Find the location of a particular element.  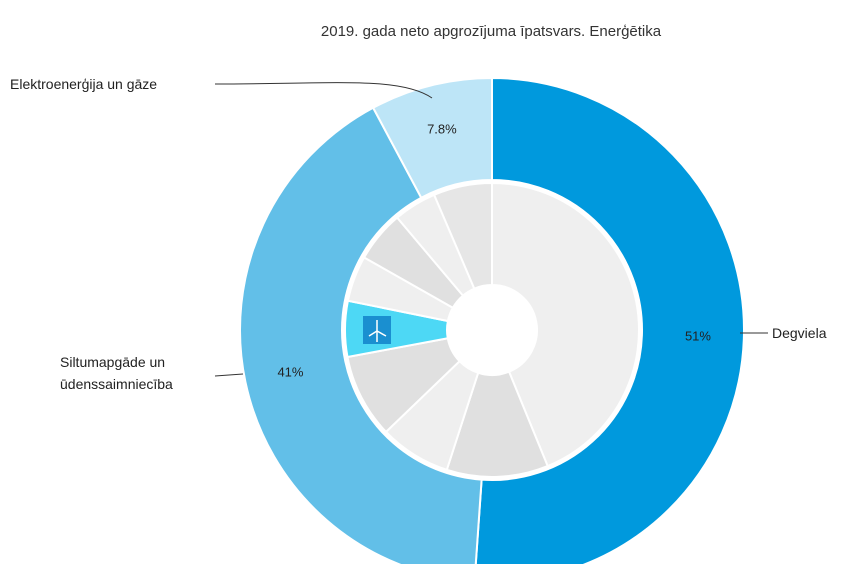

data-label: 51% is located at coordinates (698, 336).